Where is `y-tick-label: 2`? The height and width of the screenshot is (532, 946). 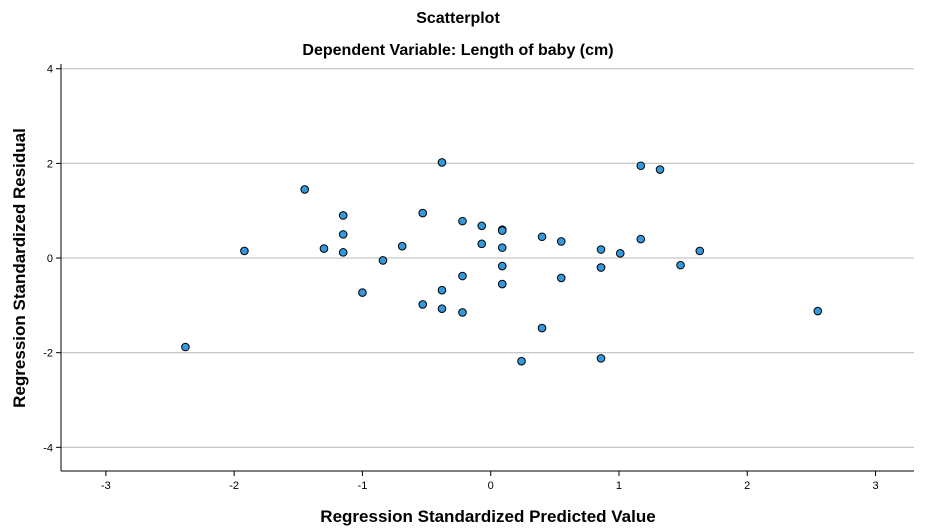 y-tick-label: 2 is located at coordinates (50, 164).